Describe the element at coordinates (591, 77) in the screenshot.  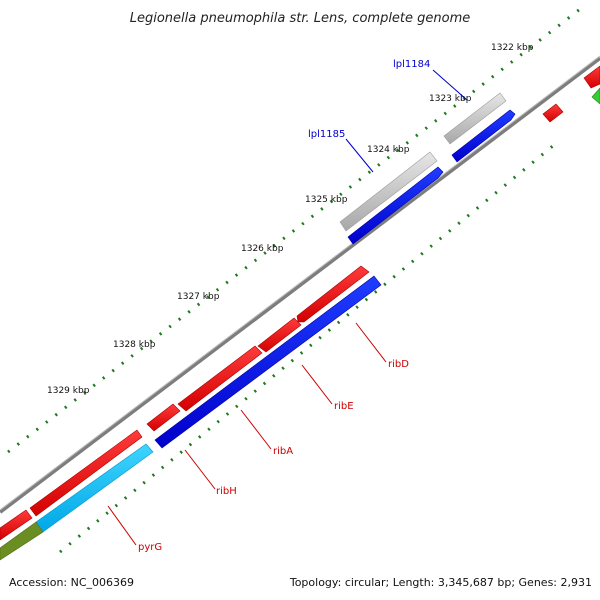
I see `feature-red-edge` at that location.